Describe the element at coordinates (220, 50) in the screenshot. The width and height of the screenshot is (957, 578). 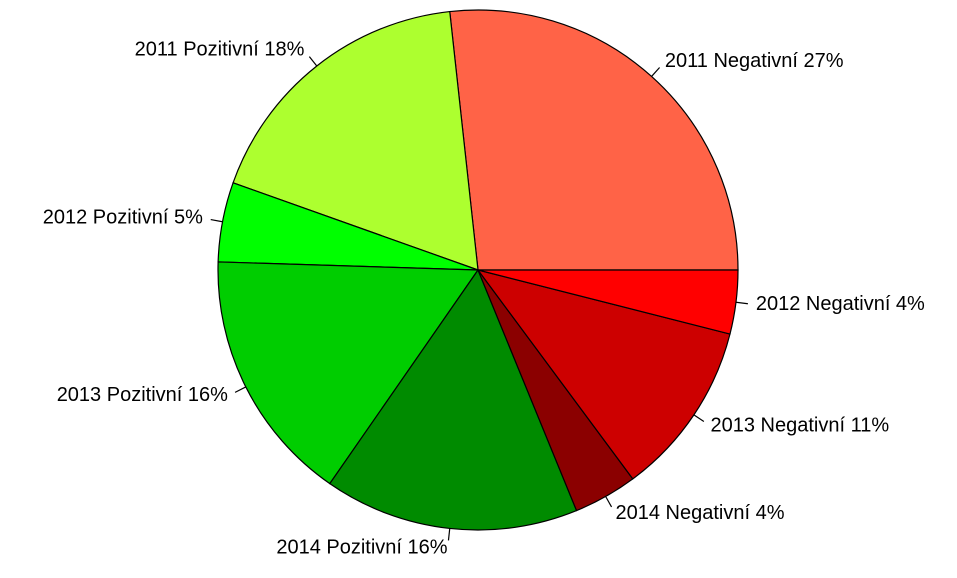
I see `pie-slice-label: 2011 Pozitivní 18%` at that location.